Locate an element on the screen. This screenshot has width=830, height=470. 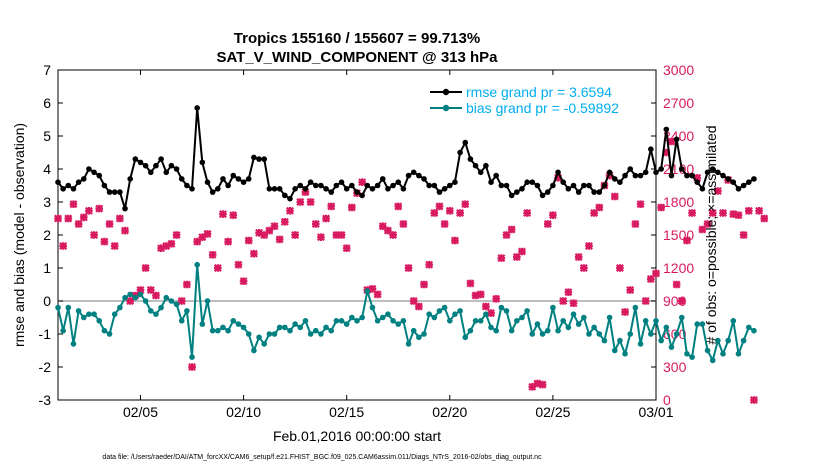
y-tick-label-left: 7 is located at coordinates (47, 70).